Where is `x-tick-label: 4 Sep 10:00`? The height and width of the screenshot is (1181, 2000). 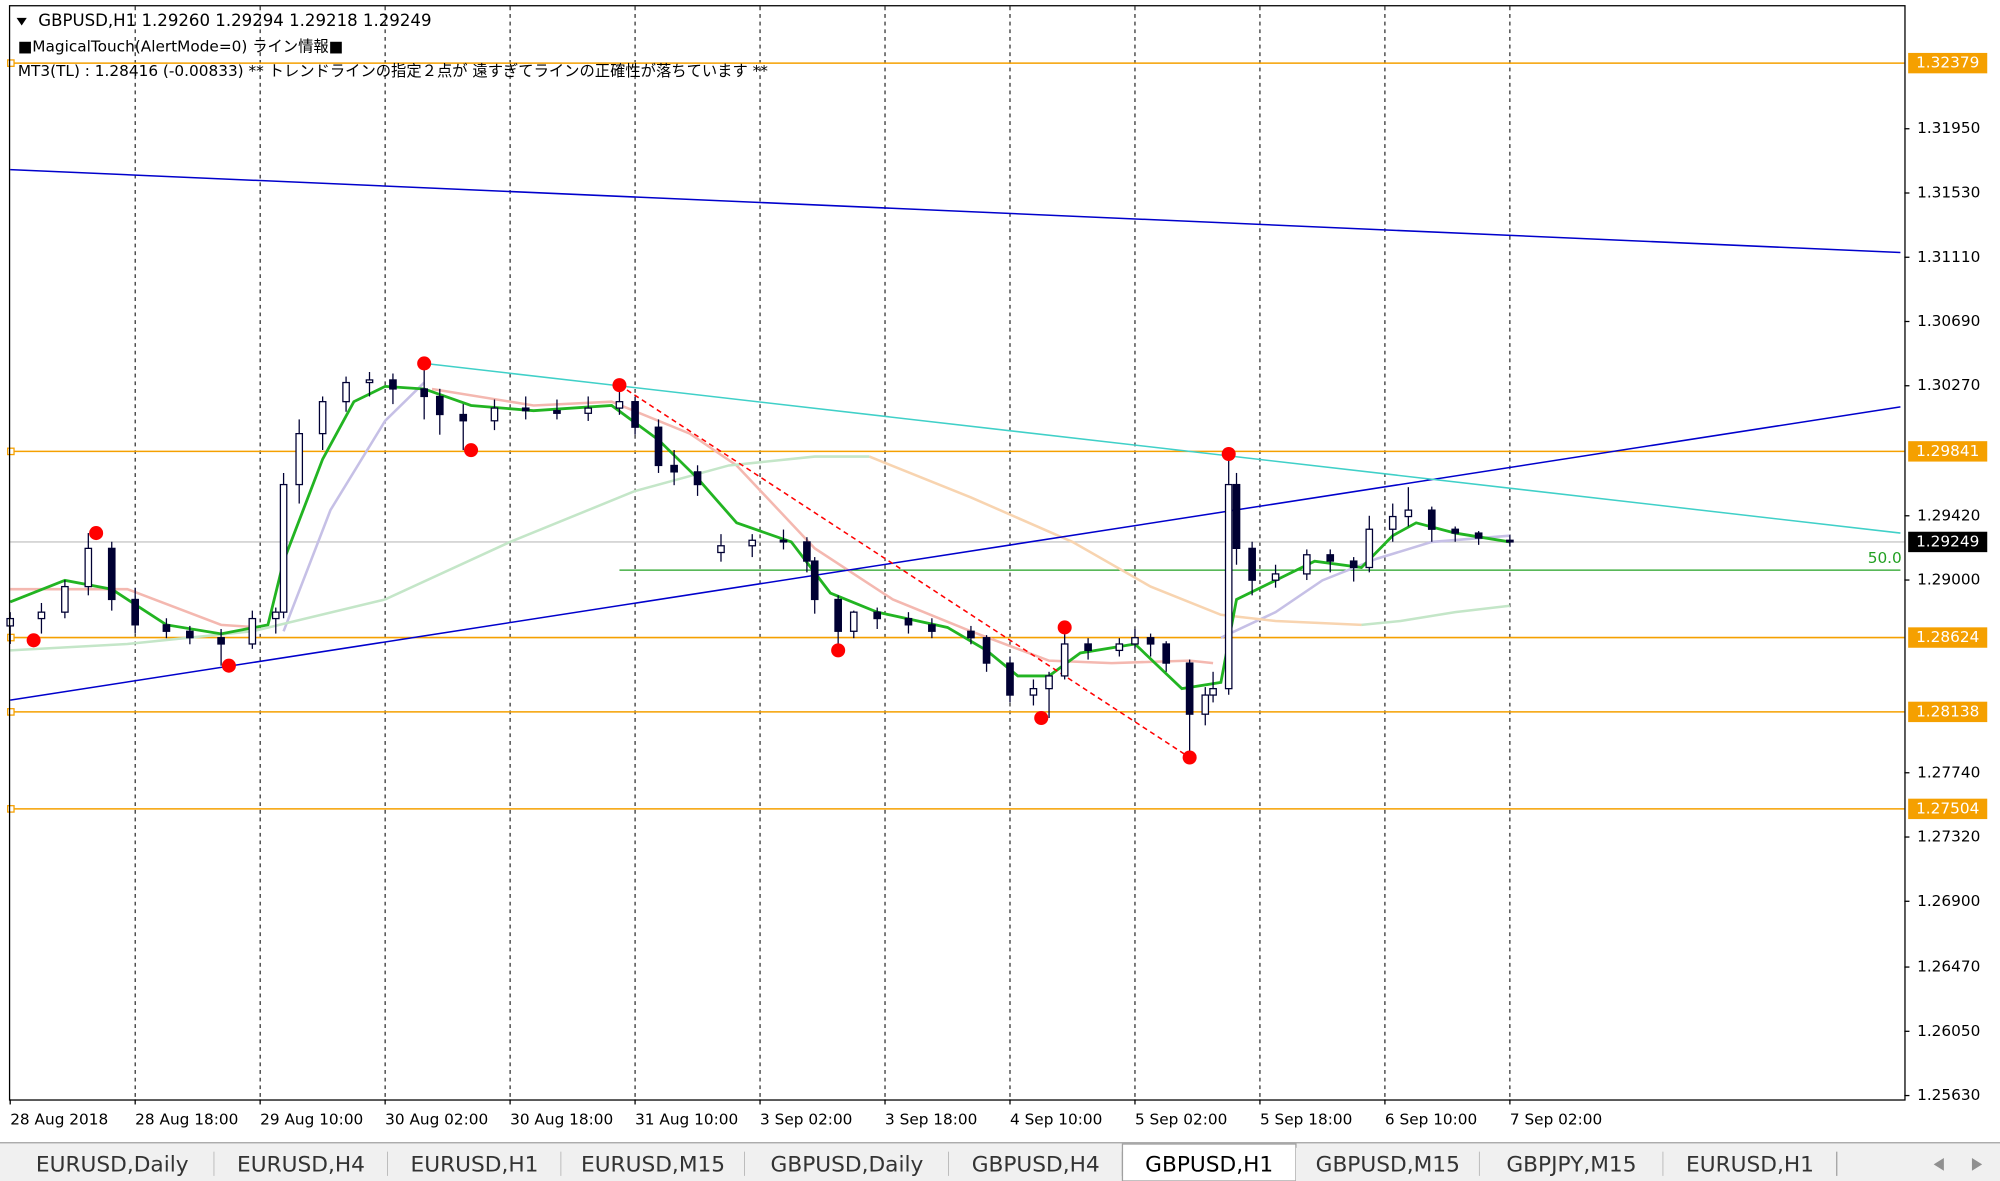 x-tick-label: 4 Sep 10:00 is located at coordinates (1056, 1119).